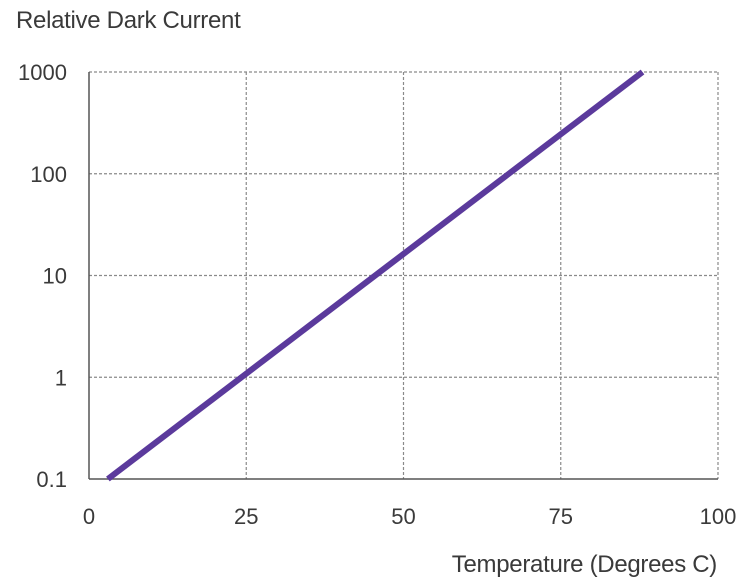 The image size is (743, 585). What do you see at coordinates (42, 72) in the screenshot?
I see `y-tick-label-1000: 1000` at bounding box center [42, 72].